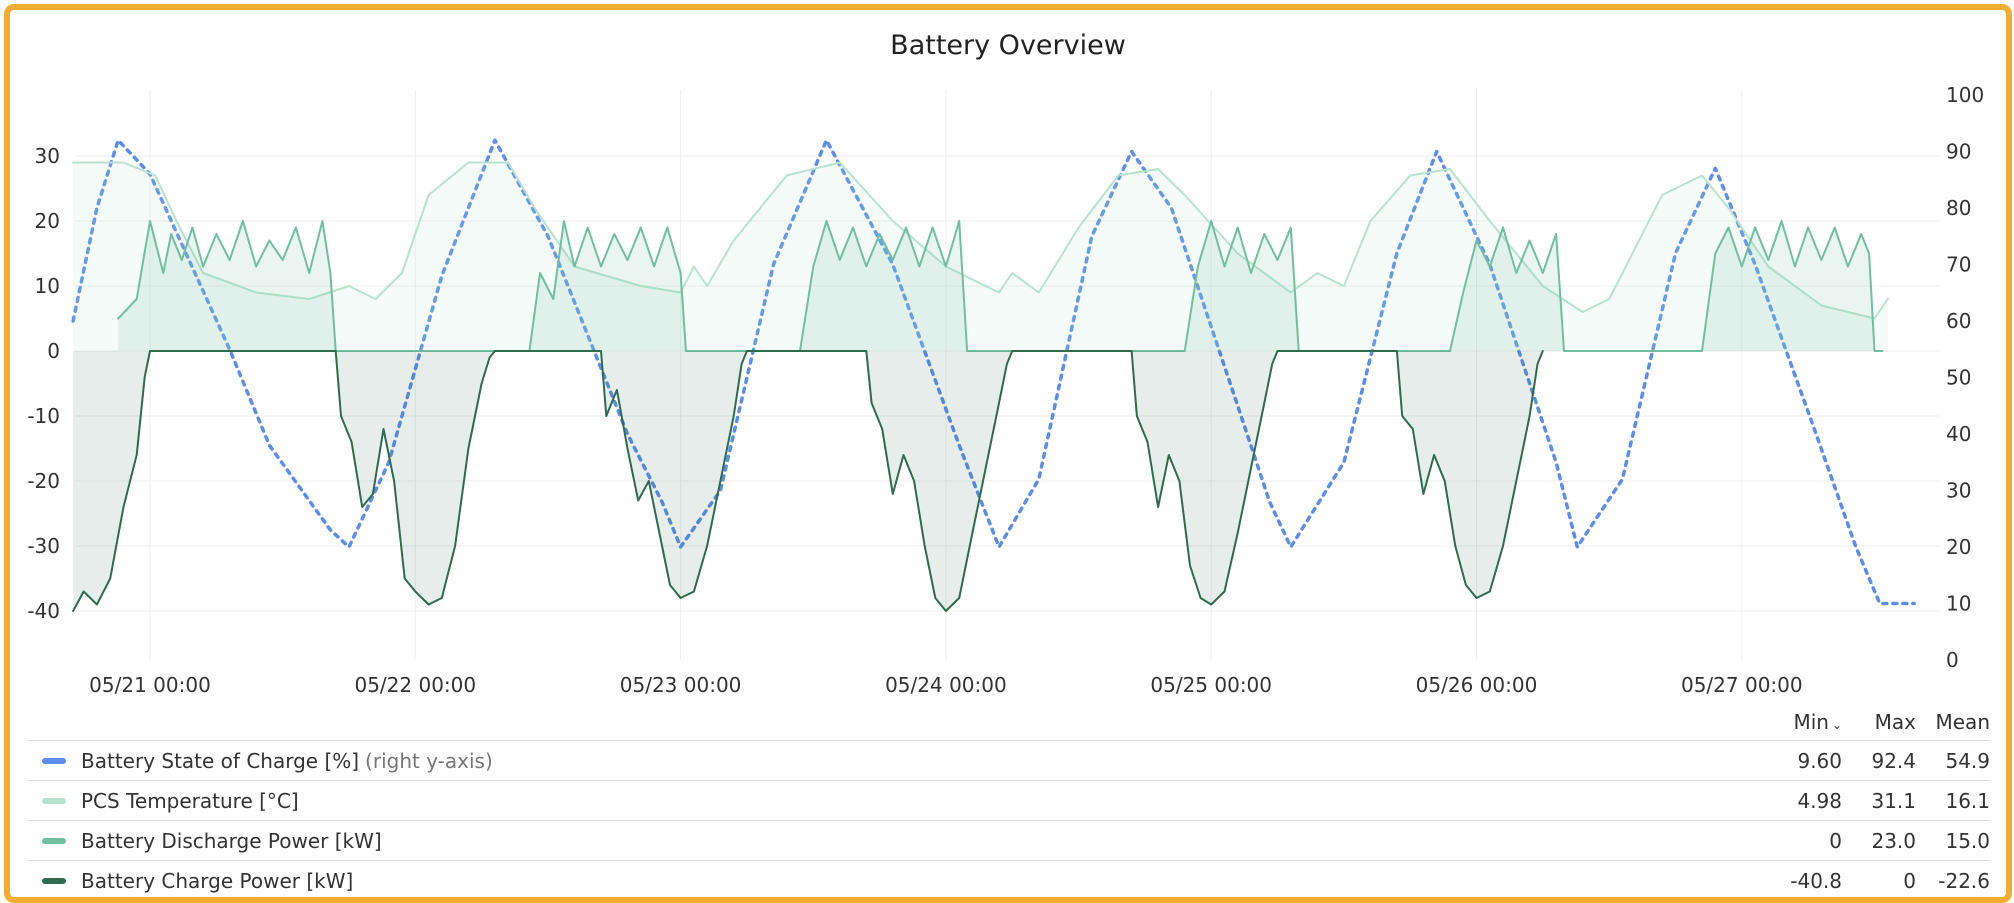  Describe the element at coordinates (47, 221) in the screenshot. I see `y-left-tick-label: 20` at that location.